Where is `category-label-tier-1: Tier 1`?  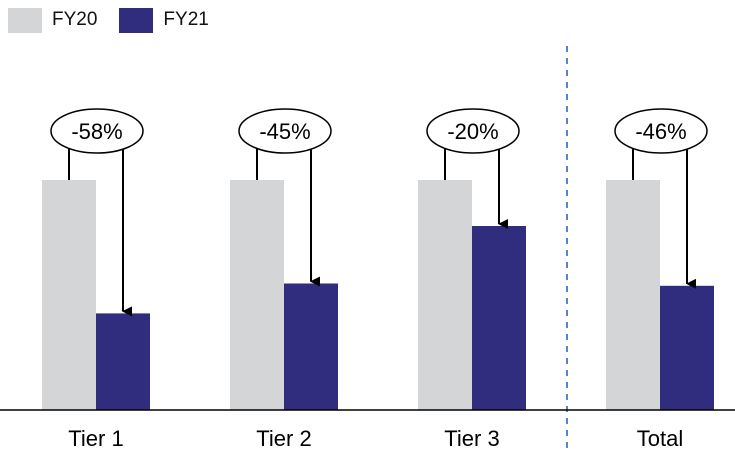
category-label-tier-1: Tier 1 is located at coordinates (95, 438).